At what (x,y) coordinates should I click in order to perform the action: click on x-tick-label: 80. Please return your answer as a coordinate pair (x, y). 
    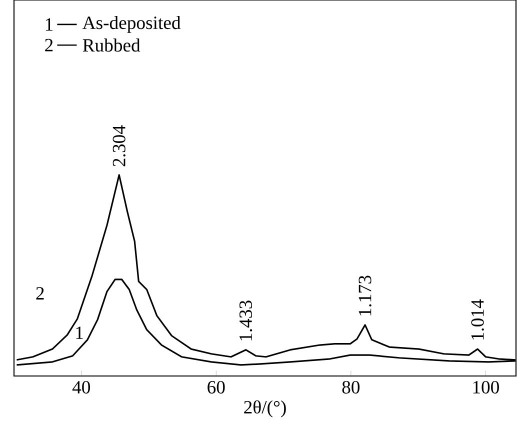
    Looking at the image, I should click on (351, 387).